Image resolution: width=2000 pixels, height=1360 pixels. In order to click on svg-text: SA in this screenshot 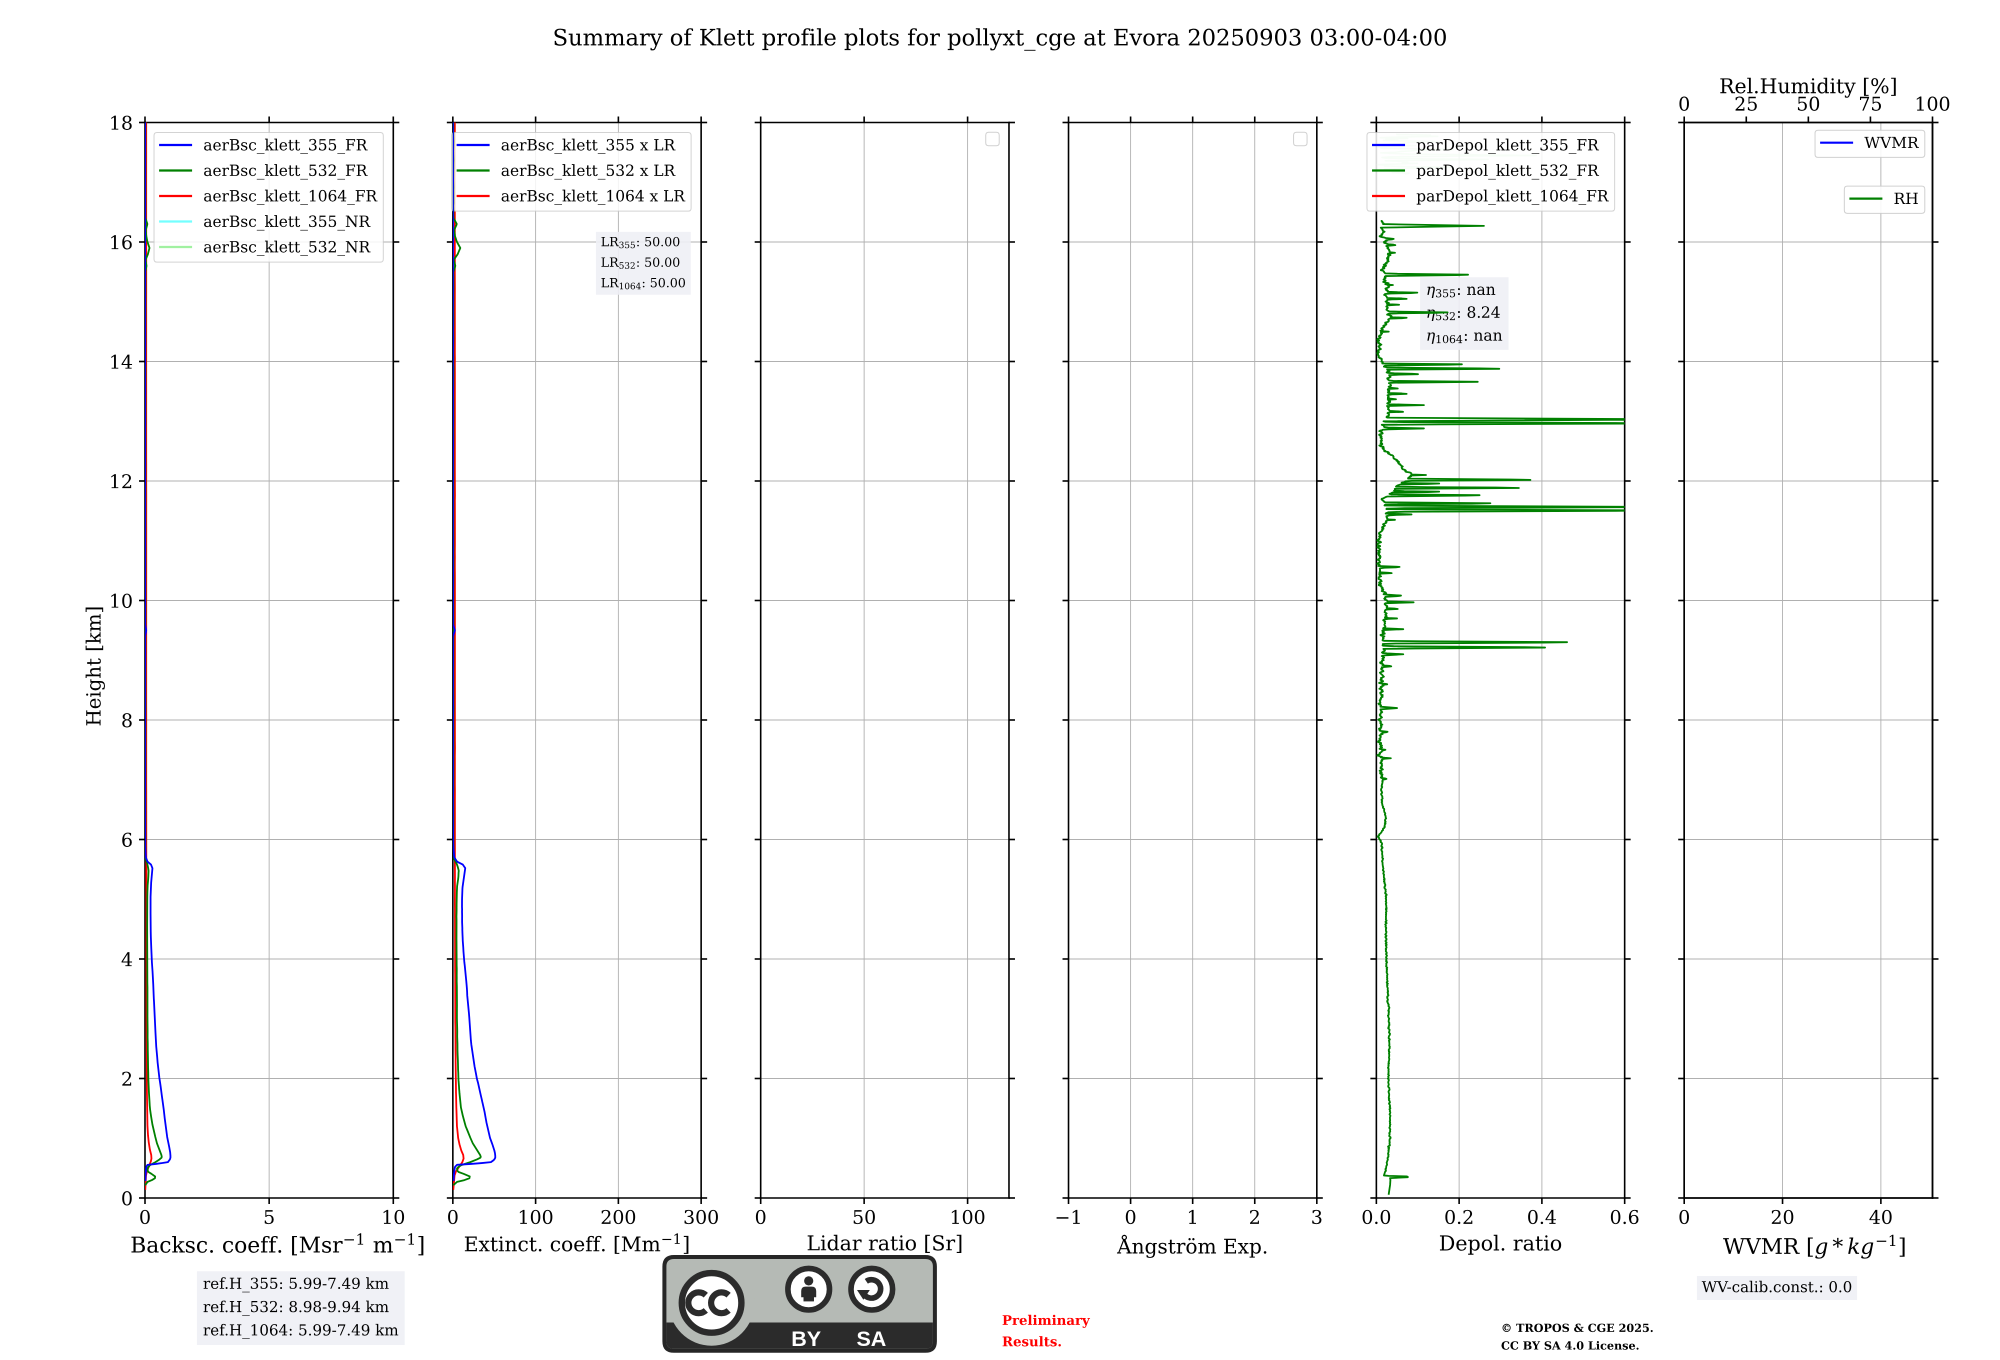, I will do `click(871, 1339)`.